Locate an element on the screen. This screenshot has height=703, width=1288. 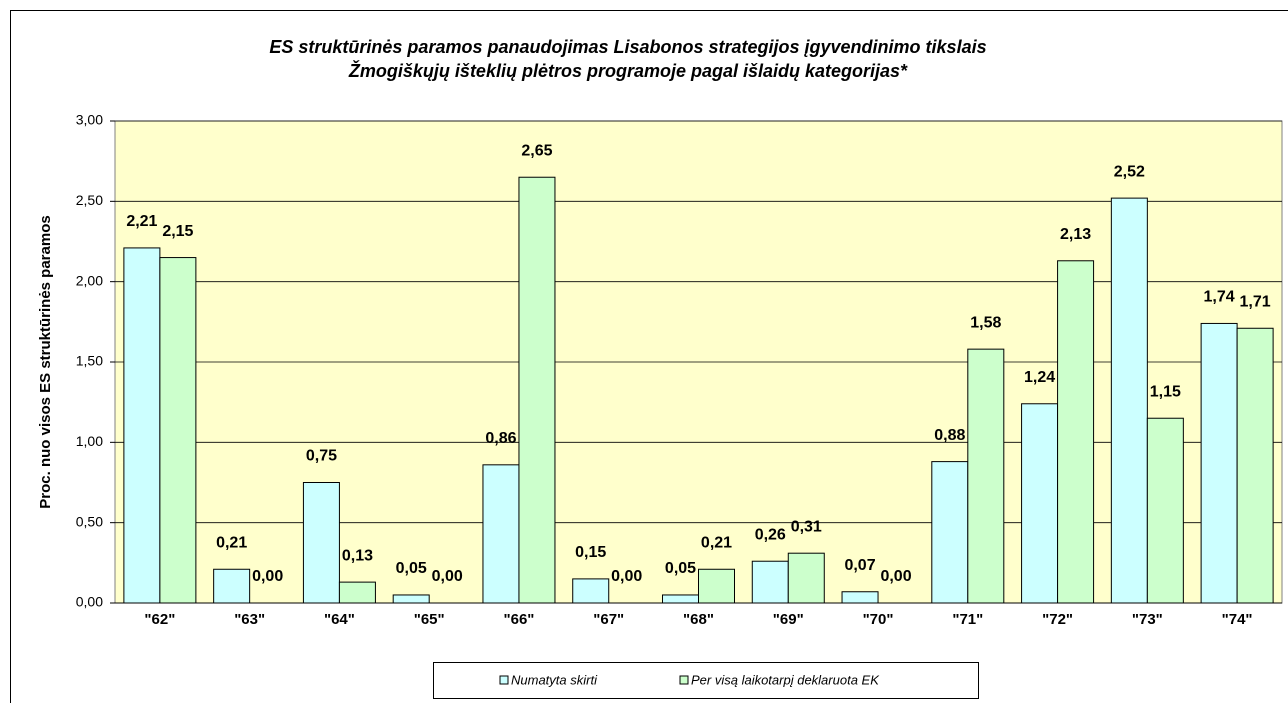
y-axis-label: Proc. nuo visos ES struktūrinės paramos is located at coordinates (45, 361).